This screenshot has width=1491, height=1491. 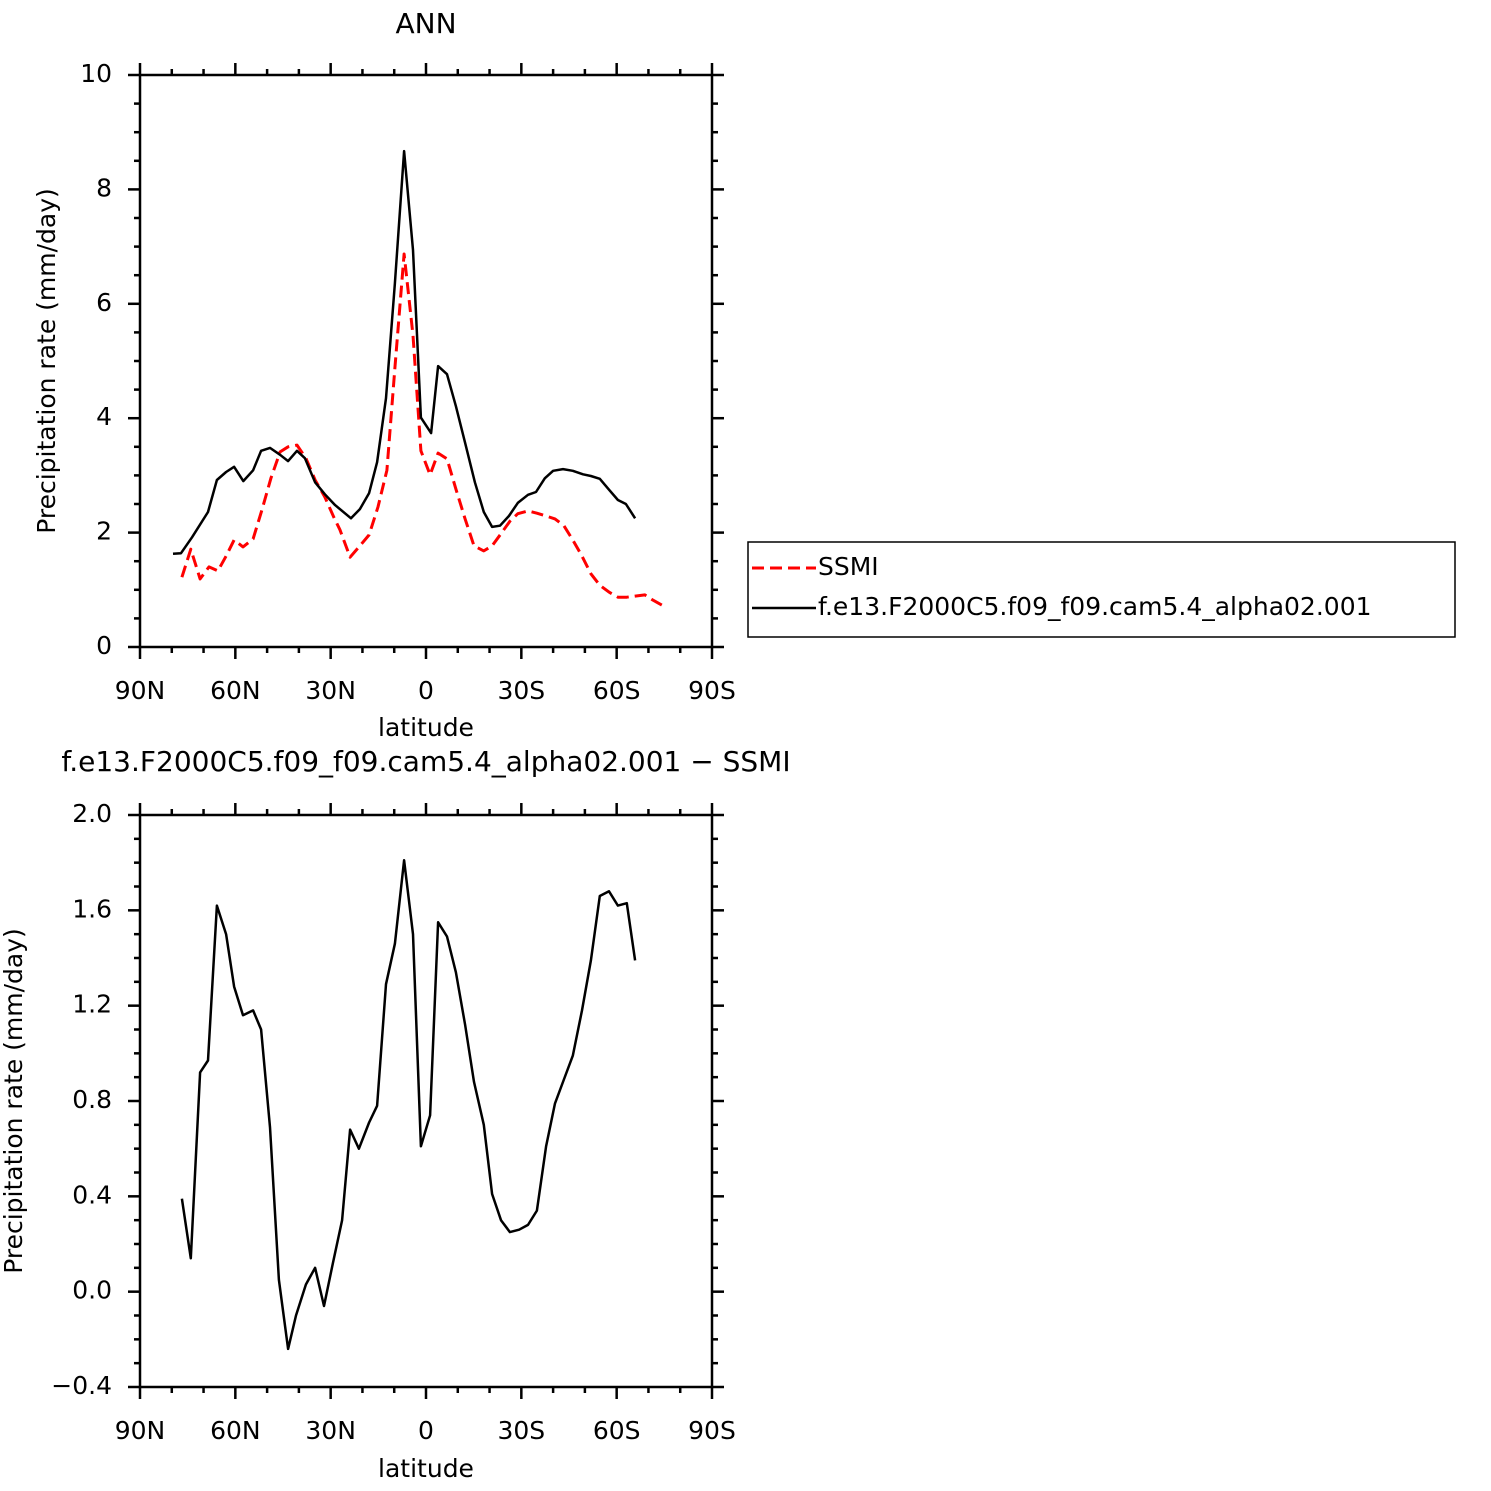 I want to click on y-tick-label: 2, so click(x=104, y=531).